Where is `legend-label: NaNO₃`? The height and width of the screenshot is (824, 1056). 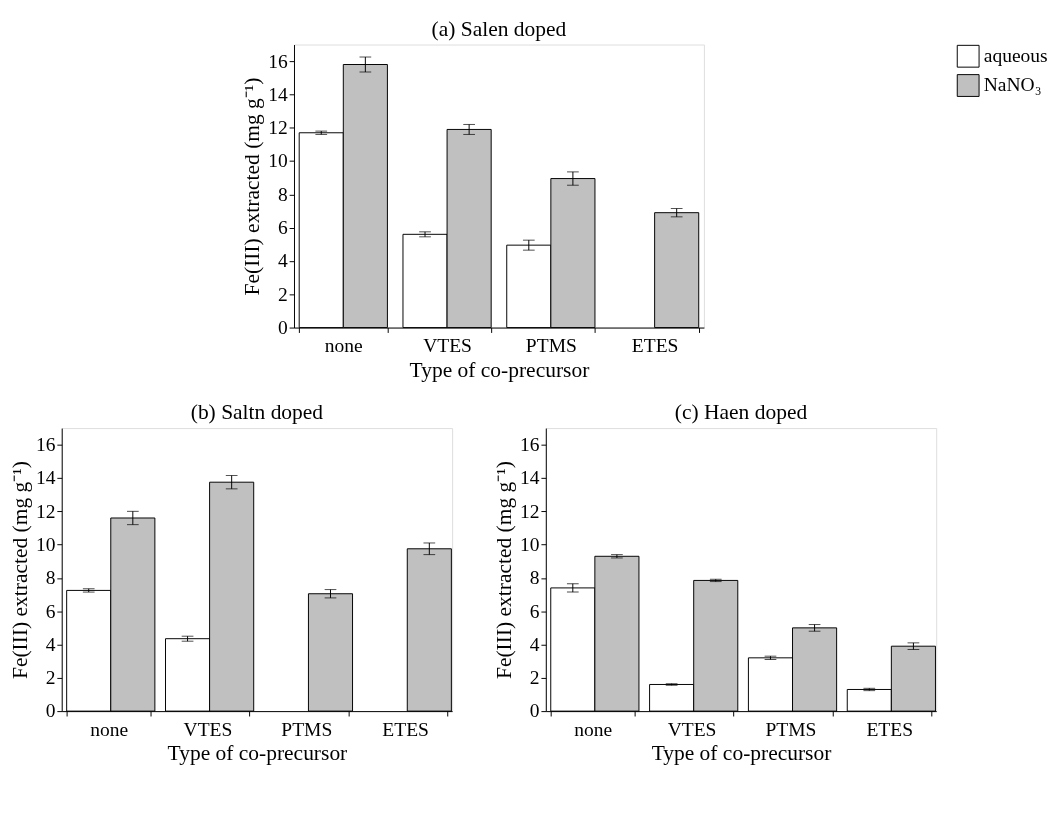 legend-label: NaNO₃ is located at coordinates (1012, 85).